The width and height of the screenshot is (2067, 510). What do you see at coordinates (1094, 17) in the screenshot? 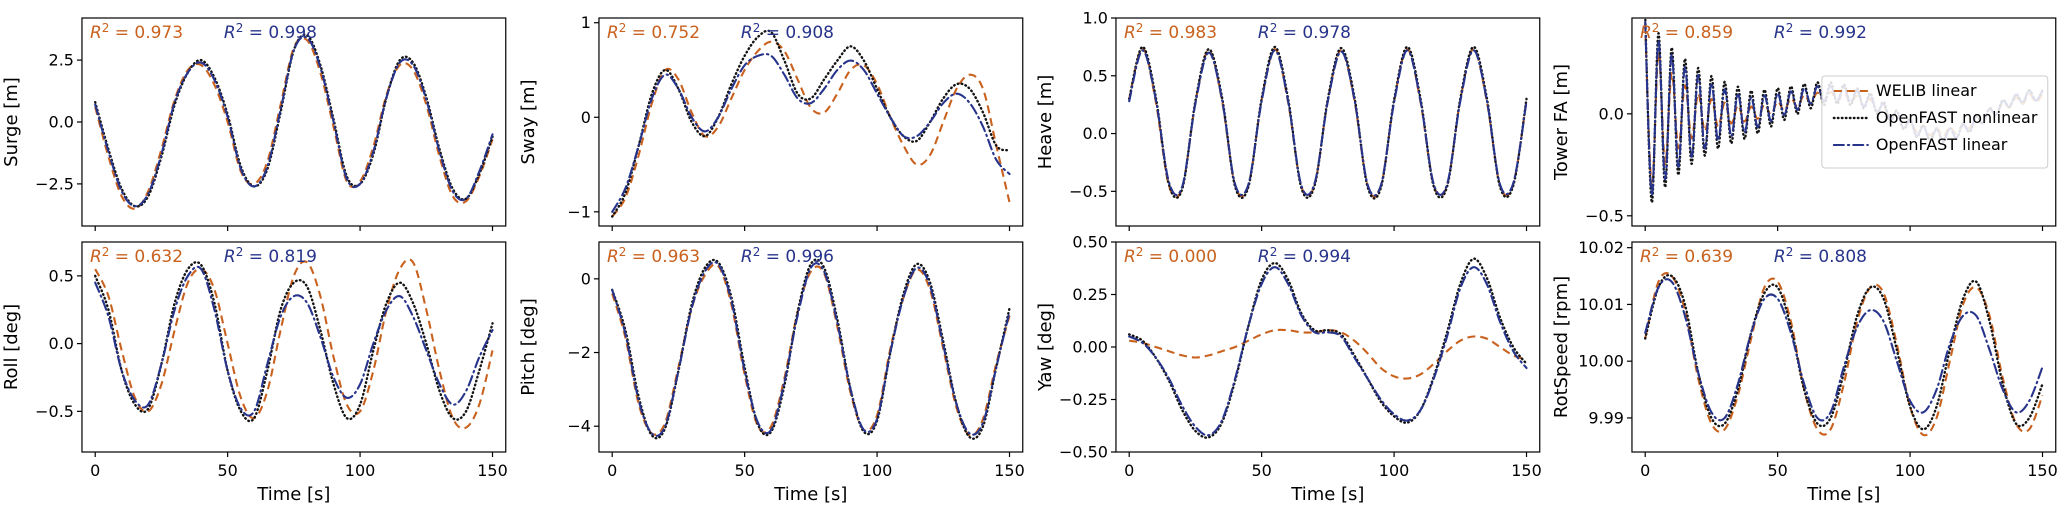
I see `y-tick-label: 1.0` at bounding box center [1094, 17].